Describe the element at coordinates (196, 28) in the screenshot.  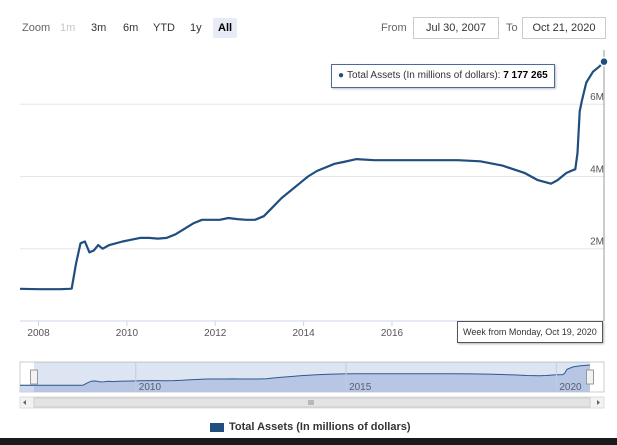
I see `zoom-1y-button: 1y` at that location.